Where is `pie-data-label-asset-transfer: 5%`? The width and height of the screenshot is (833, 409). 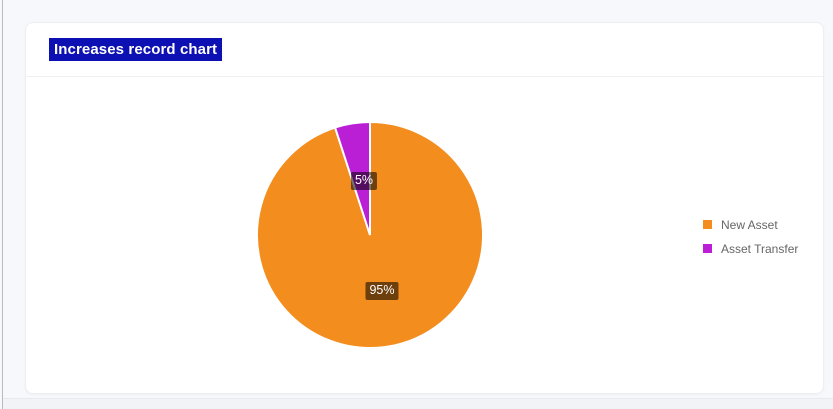
pie-data-label-asset-transfer: 5% is located at coordinates (364, 181).